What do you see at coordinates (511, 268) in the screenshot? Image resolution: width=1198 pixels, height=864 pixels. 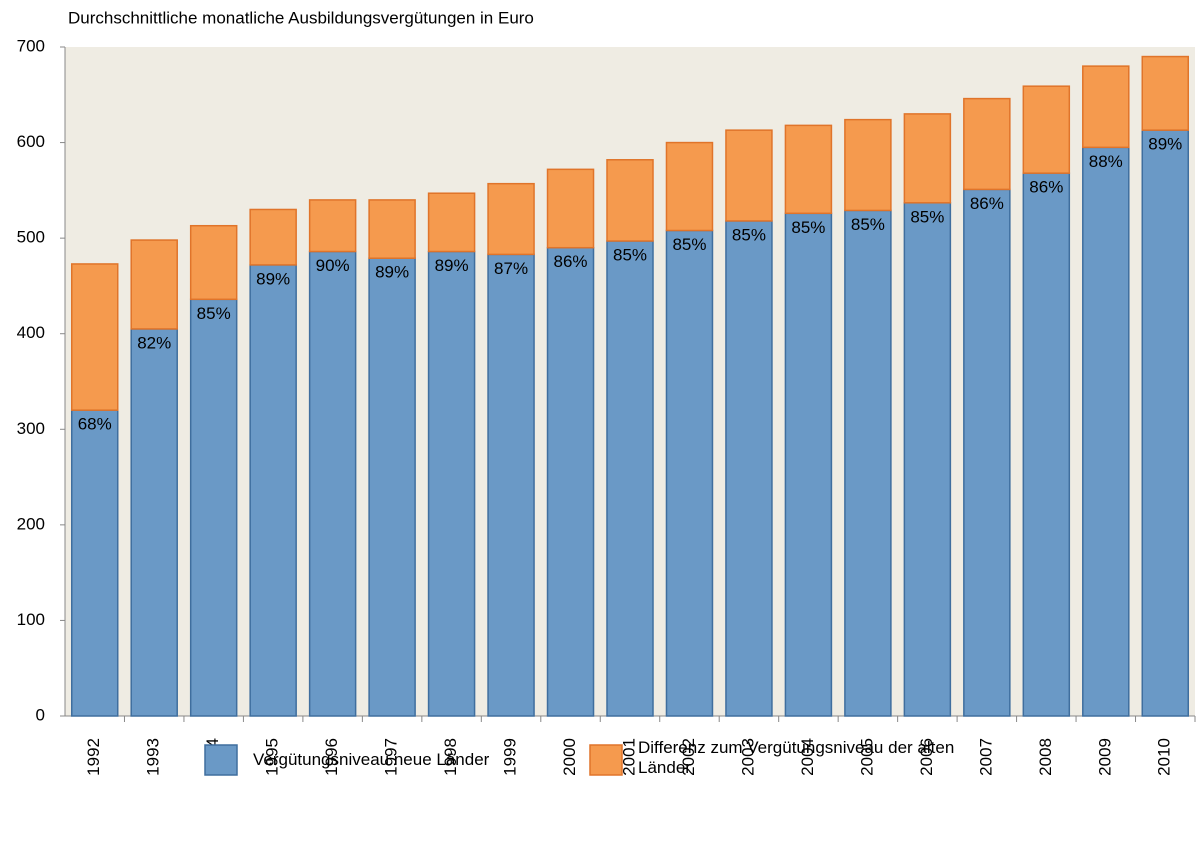 I see `data-label: 87%` at bounding box center [511, 268].